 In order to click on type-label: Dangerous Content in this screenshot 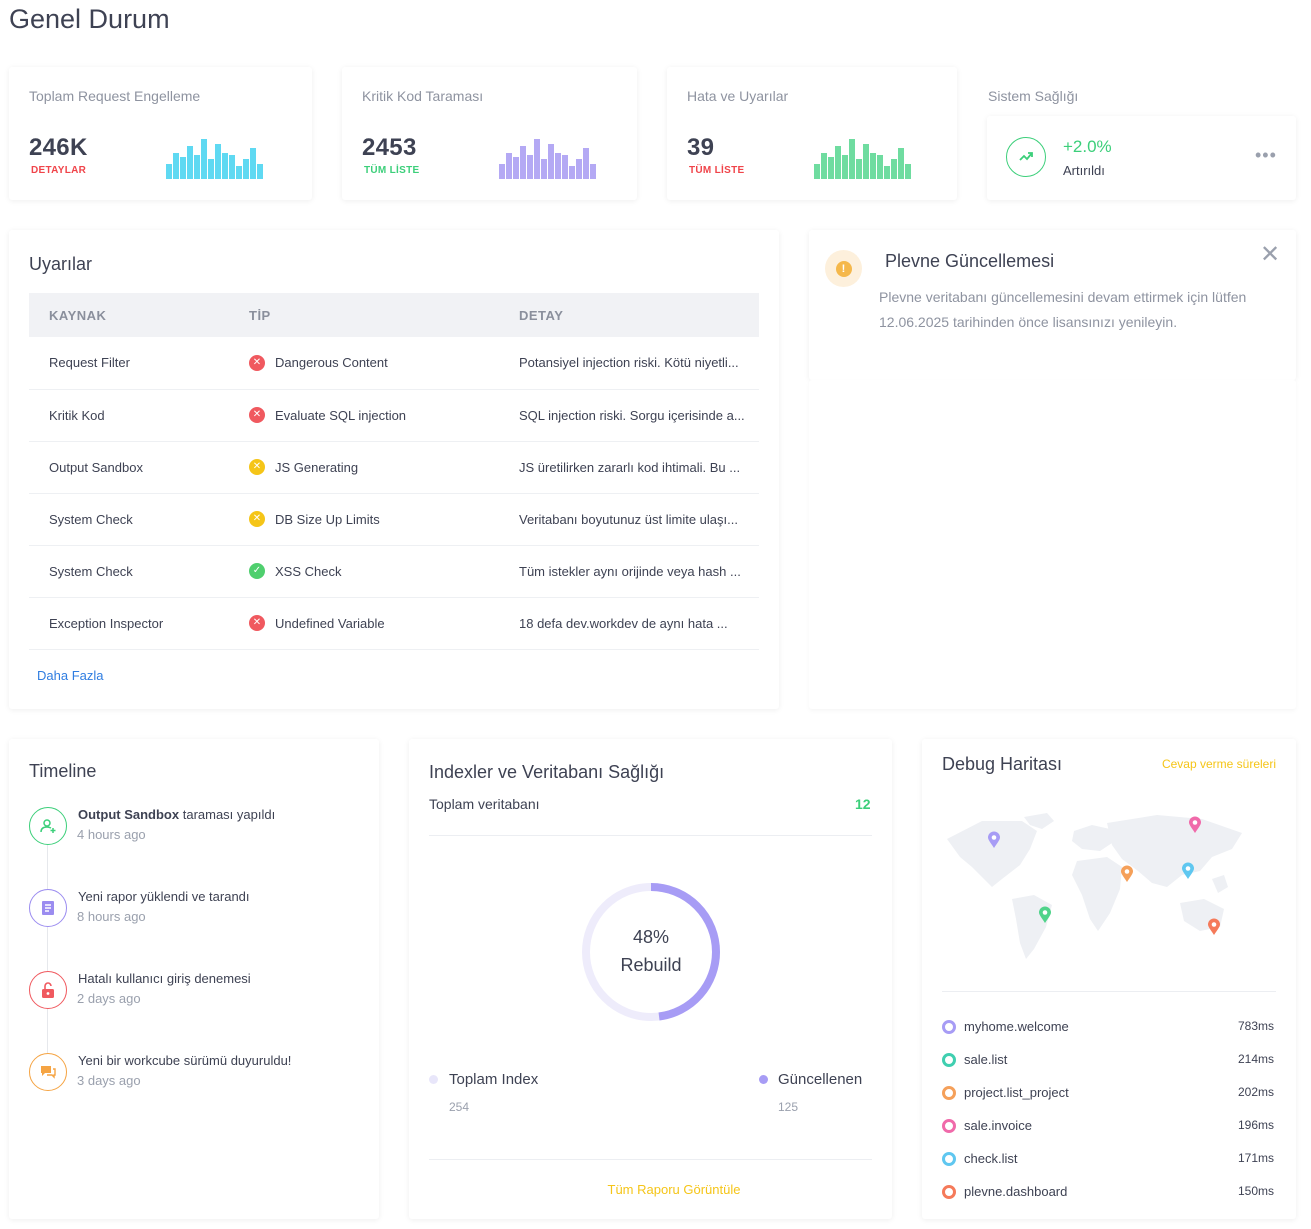, I will do `click(331, 363)`.